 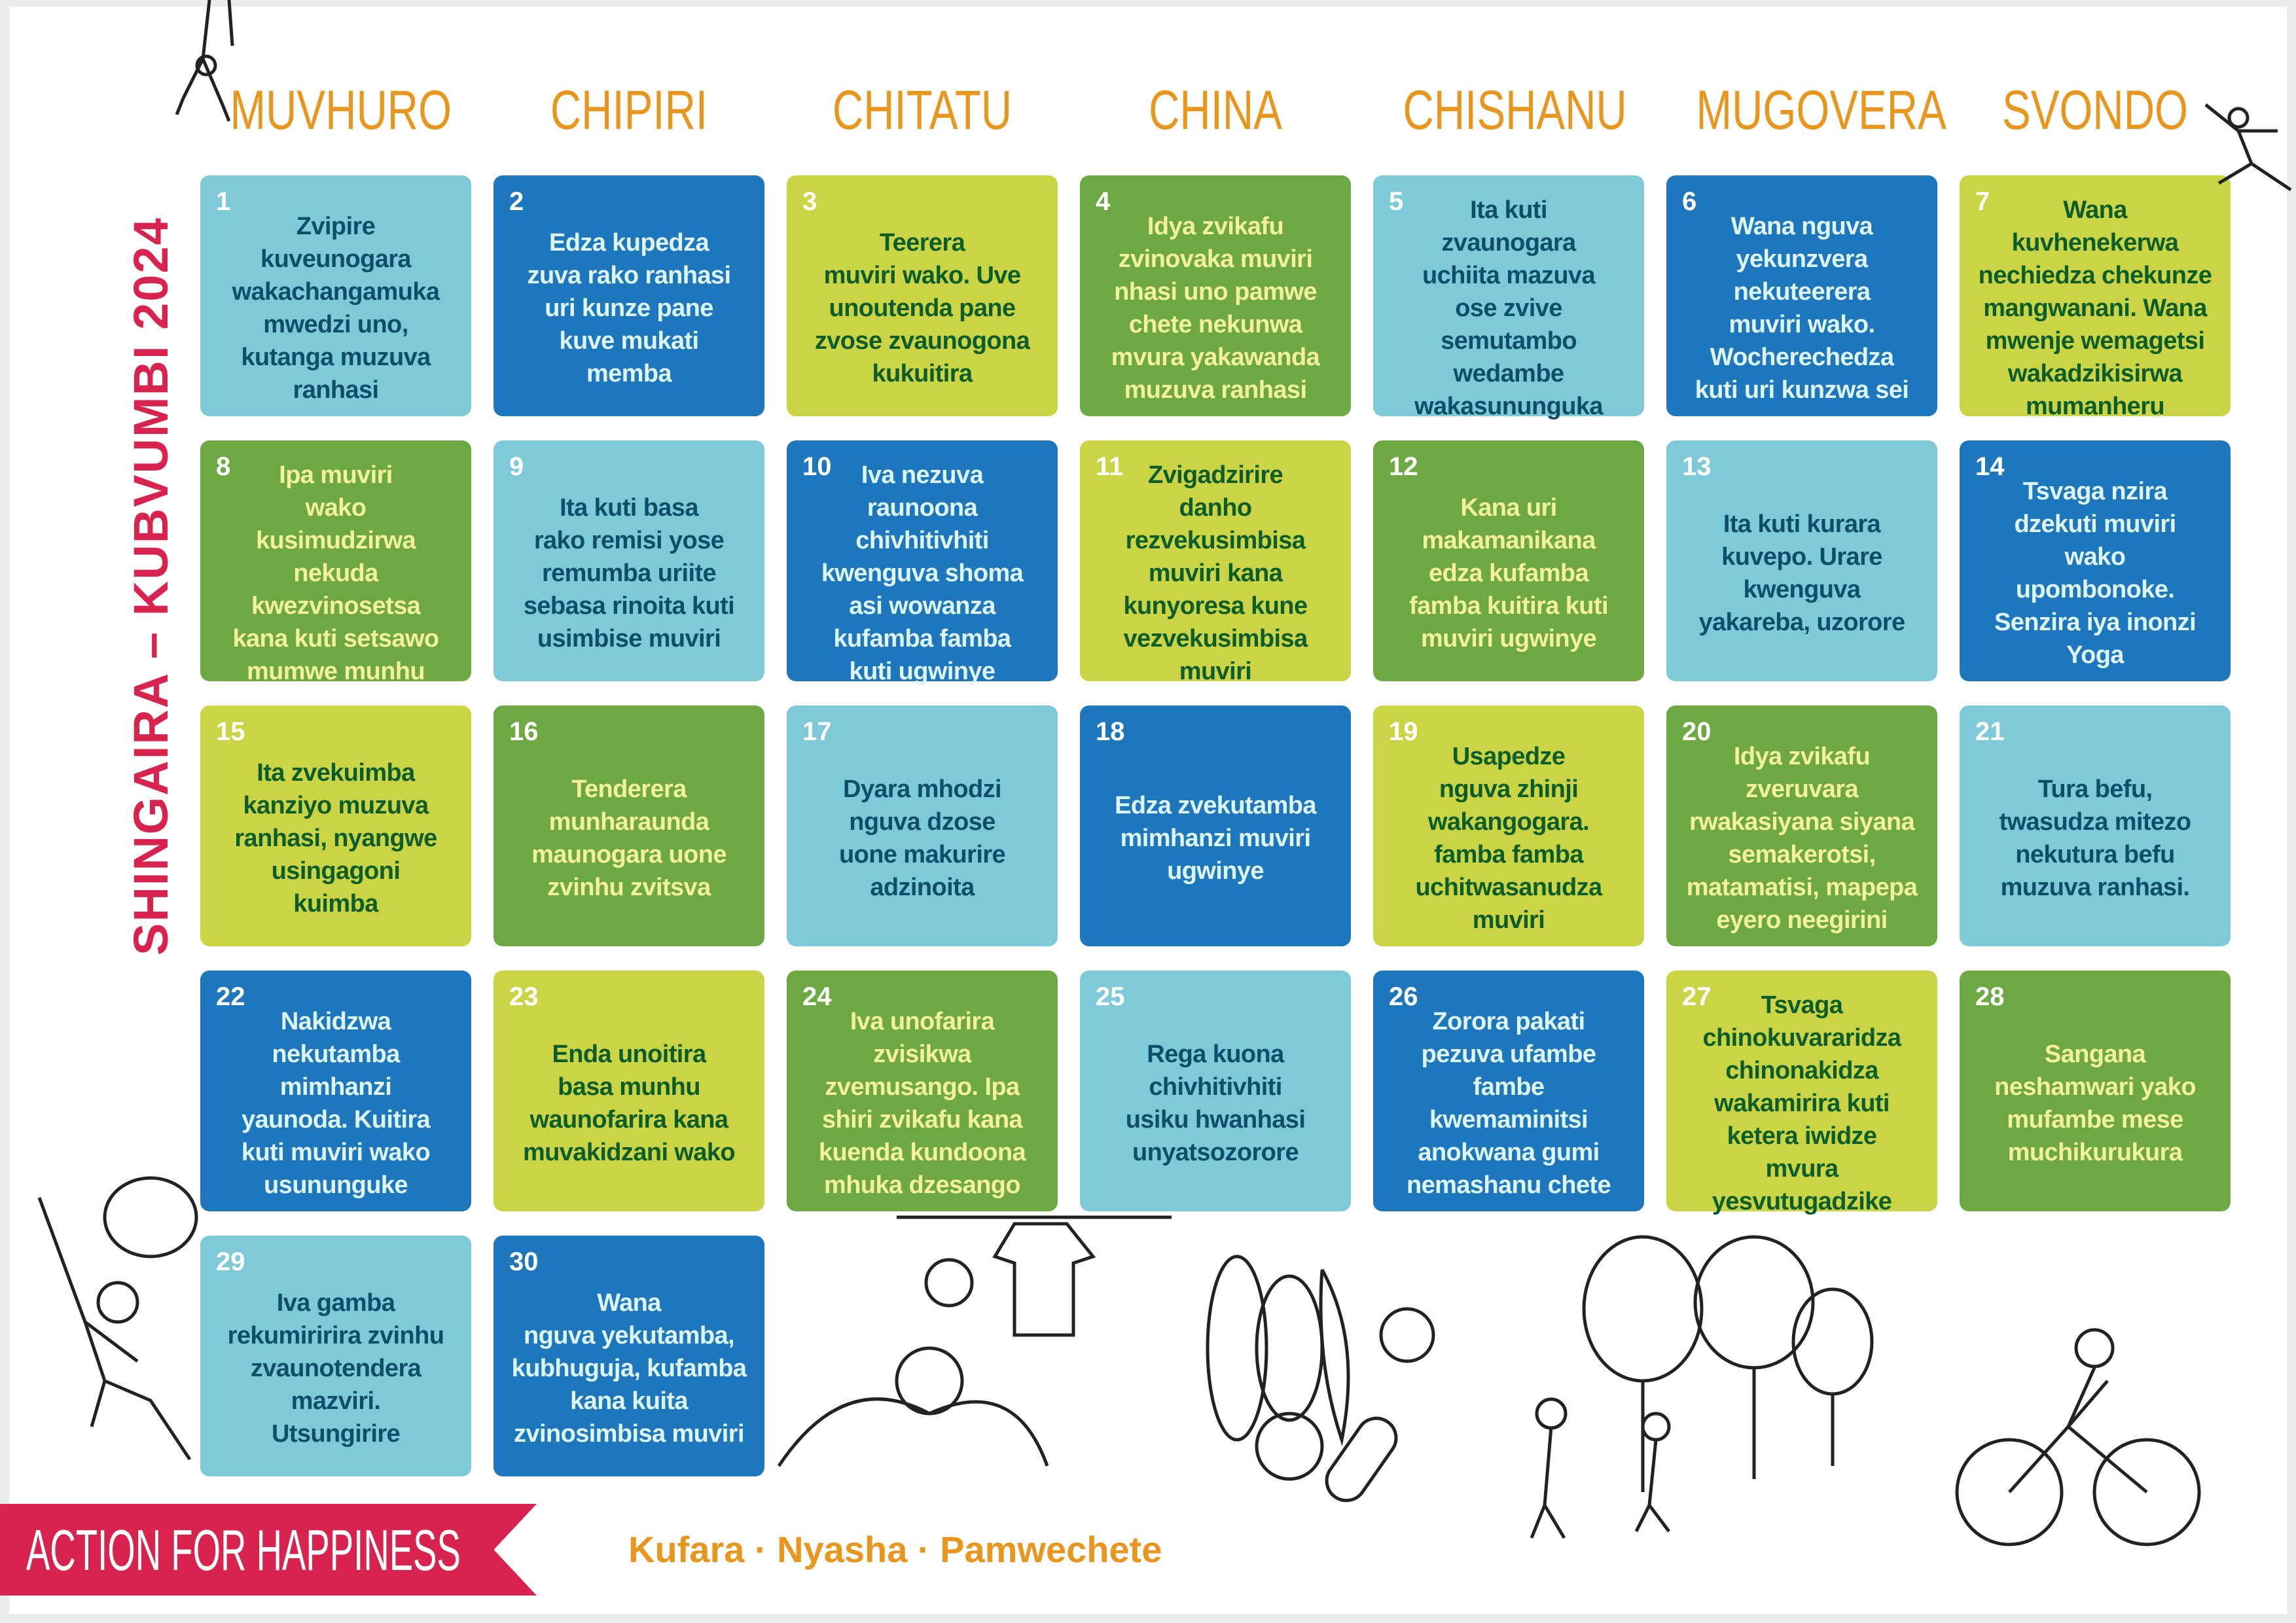 I want to click on day-number: 28, so click(x=1990, y=996).